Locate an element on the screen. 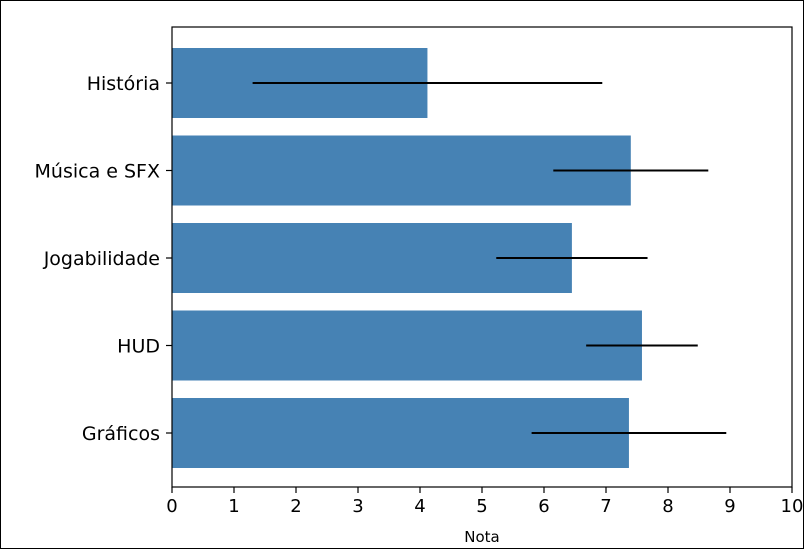 This screenshot has width=804, height=550. x-axis-label: Nota is located at coordinates (481, 537).